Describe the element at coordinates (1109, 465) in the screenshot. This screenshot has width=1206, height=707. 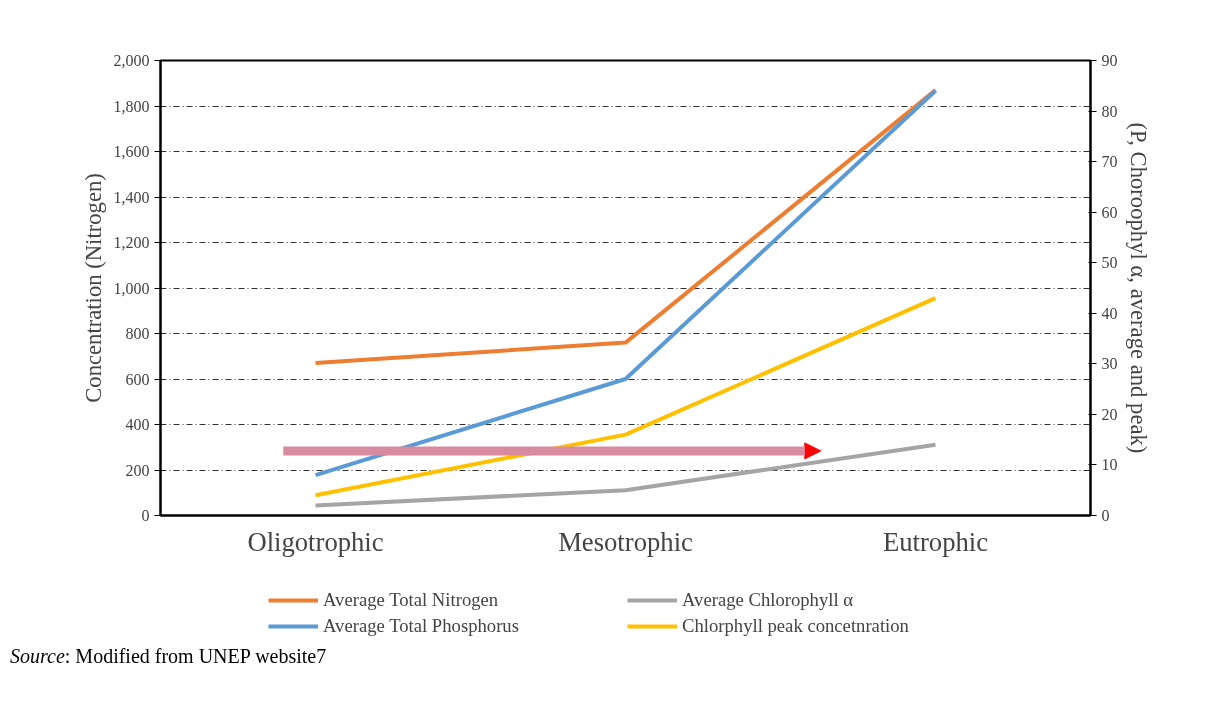
I see `y2-tick-label: 10` at that location.